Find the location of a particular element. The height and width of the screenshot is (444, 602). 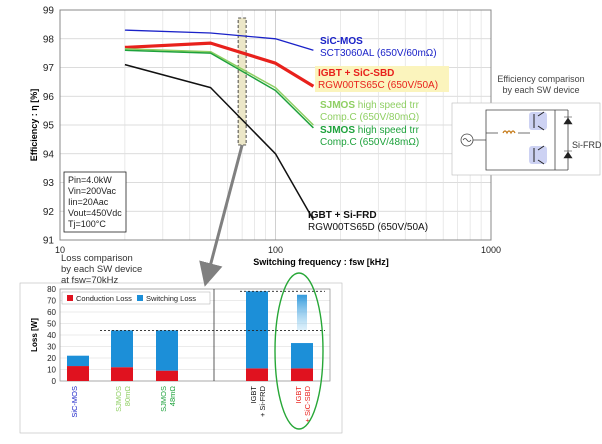

efficiency-y-tick-label: 94 is located at coordinates (49, 154).